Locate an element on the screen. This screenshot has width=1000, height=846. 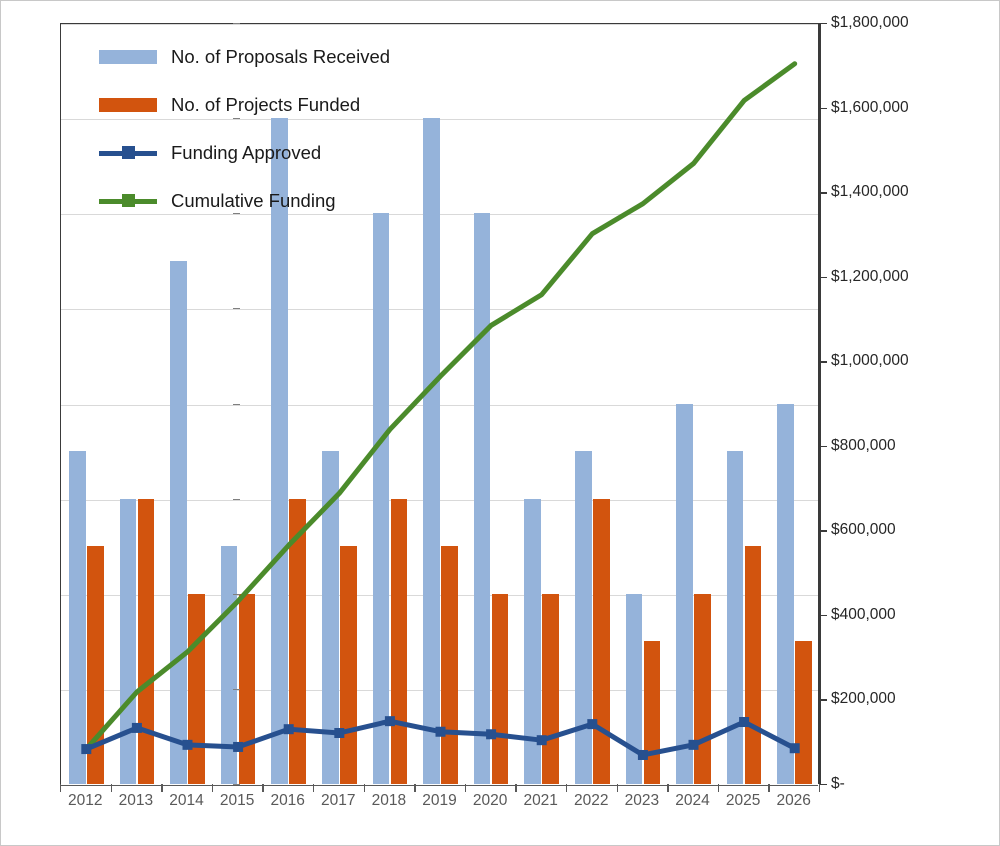
right-axis-tick-label: $1,600,000 is located at coordinates (870, 107).